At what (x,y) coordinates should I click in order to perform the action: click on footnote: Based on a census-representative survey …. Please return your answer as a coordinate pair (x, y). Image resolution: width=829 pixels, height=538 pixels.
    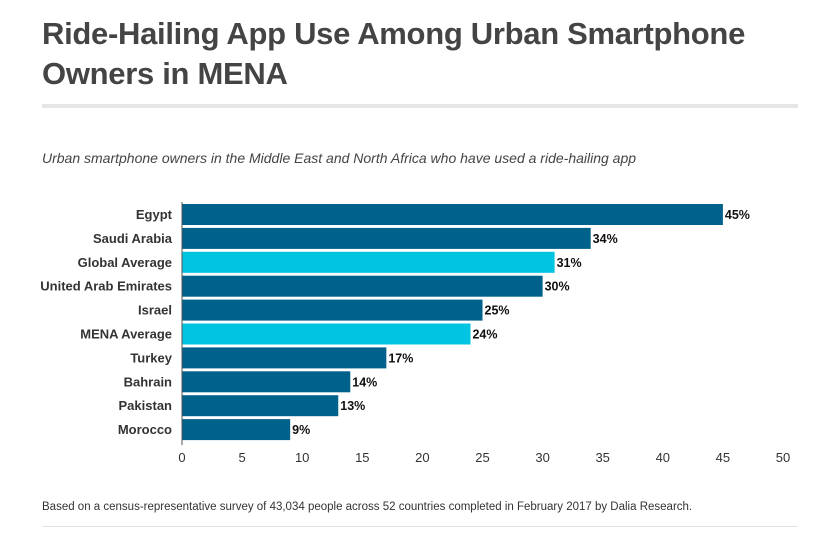
    Looking at the image, I should click on (367, 507).